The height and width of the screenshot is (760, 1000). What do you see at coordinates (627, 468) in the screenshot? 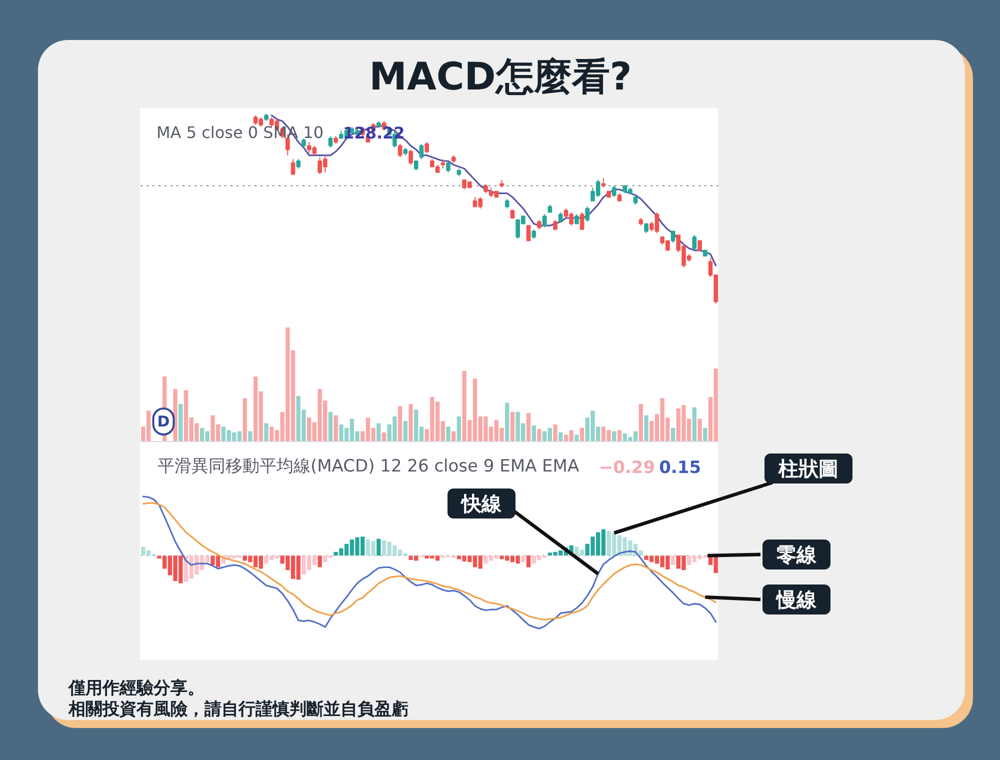
I see `text: −0.29` at bounding box center [627, 468].